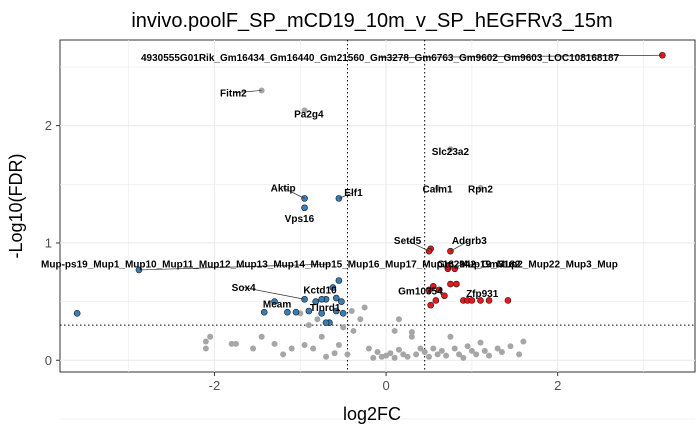  I want to click on x-tick-label: 0, so click(385, 385).